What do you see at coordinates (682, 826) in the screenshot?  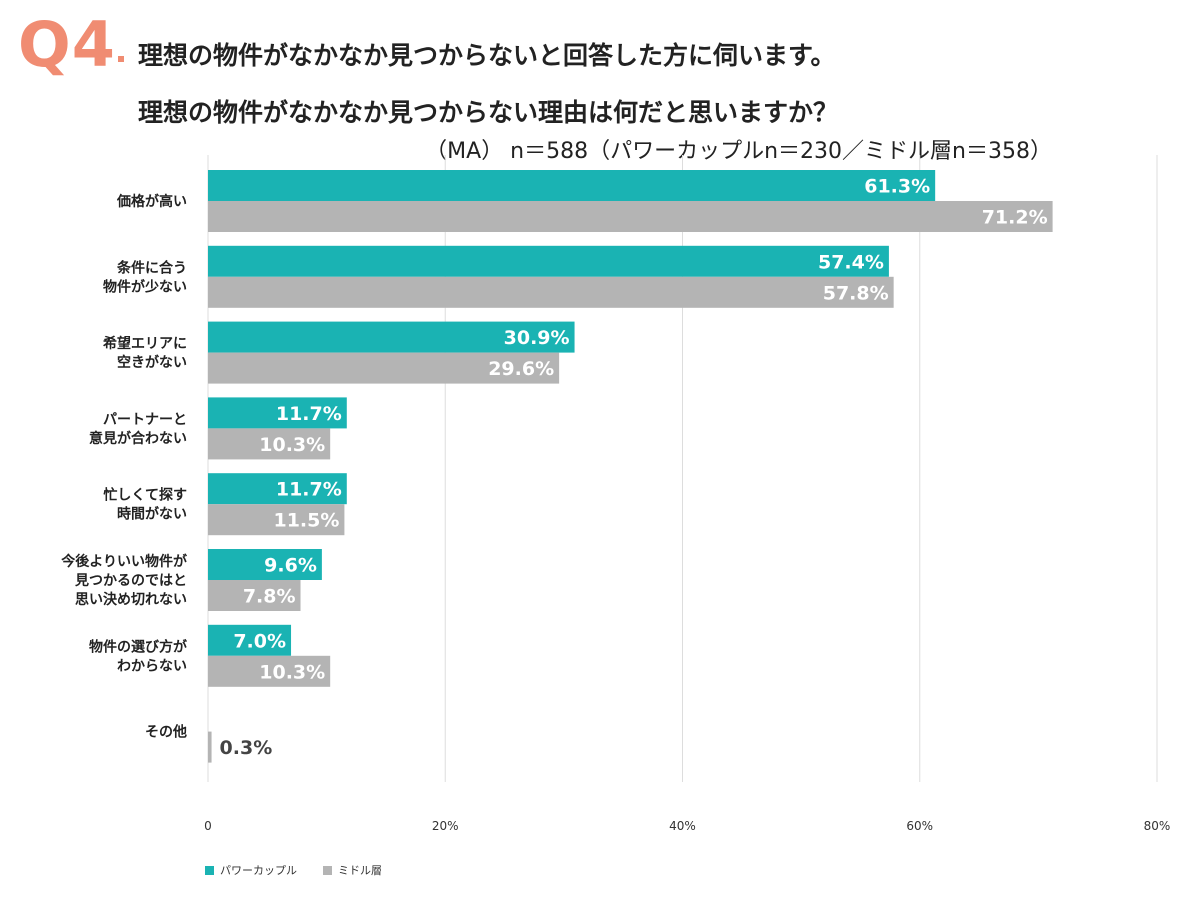 I see `x-tick-label: 40%` at bounding box center [682, 826].